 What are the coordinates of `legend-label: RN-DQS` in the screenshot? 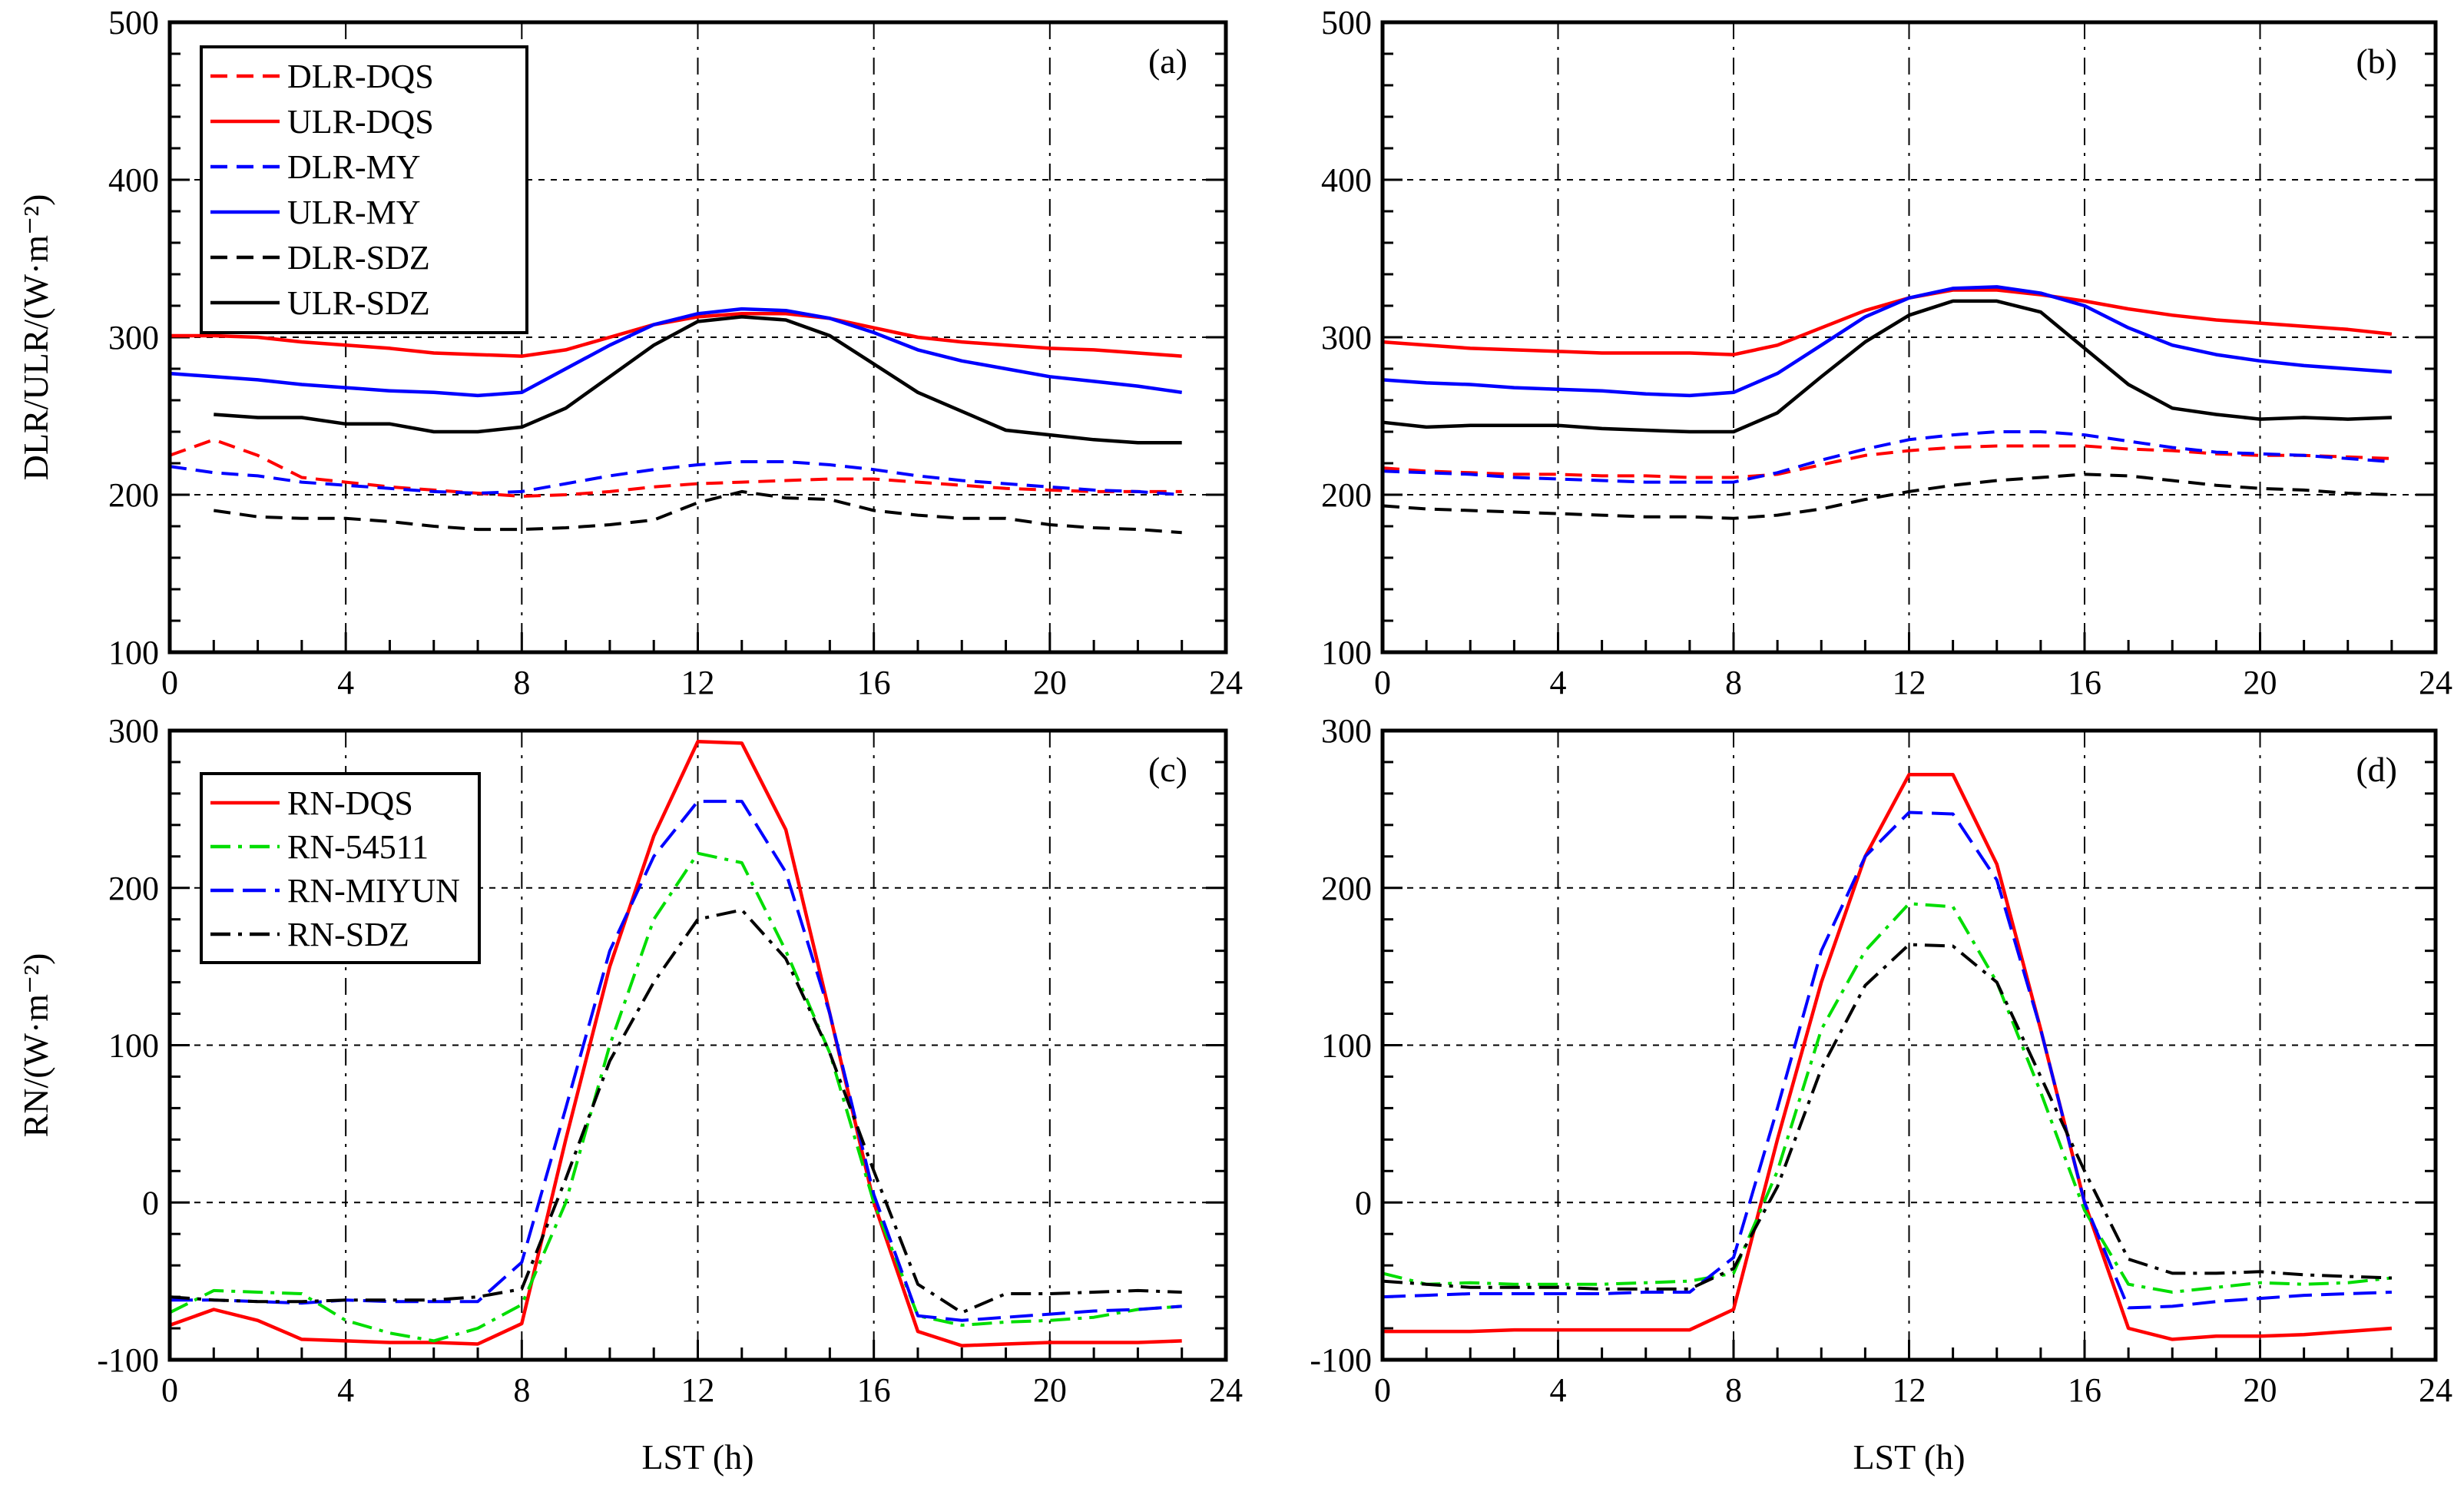 It's located at (350, 803).